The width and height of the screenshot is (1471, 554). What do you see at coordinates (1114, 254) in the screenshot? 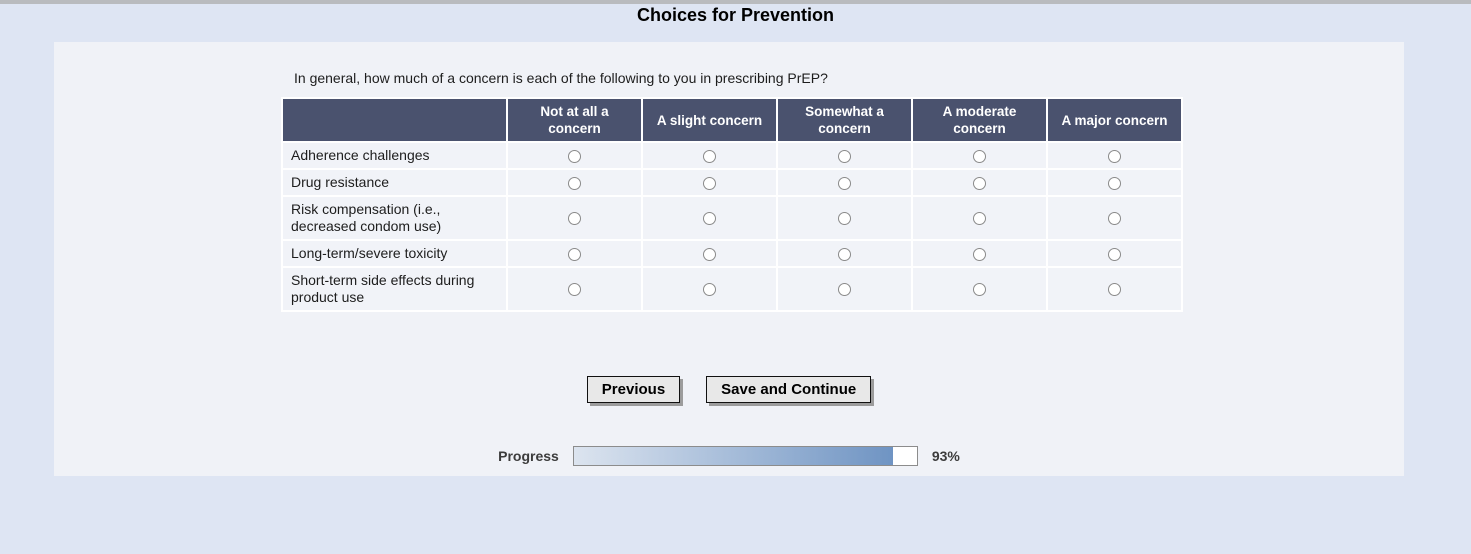
I see `radio-r3-c4` at bounding box center [1114, 254].